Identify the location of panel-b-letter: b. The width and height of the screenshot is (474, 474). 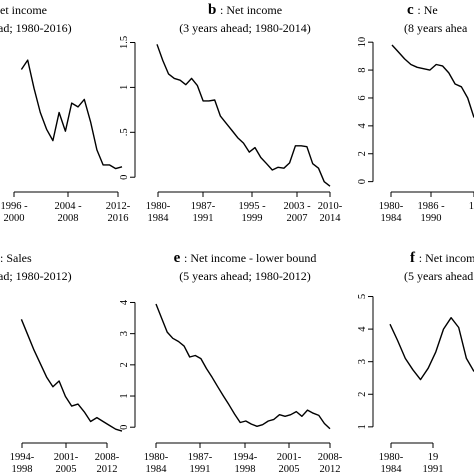
(214, 10).